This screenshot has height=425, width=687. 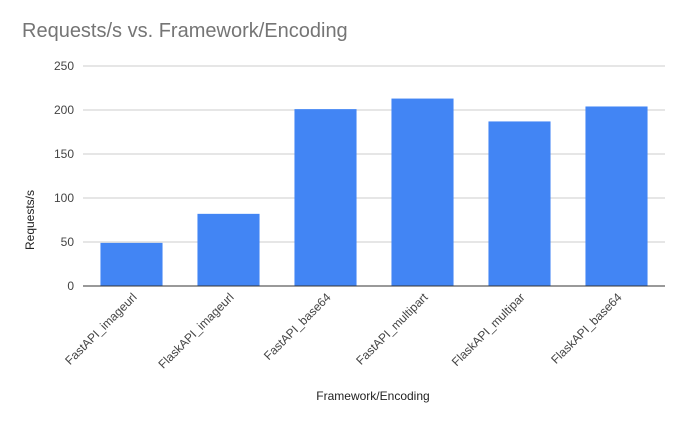 I want to click on x-tick-label: FlaskAPI_multipar, so click(x=488, y=329).